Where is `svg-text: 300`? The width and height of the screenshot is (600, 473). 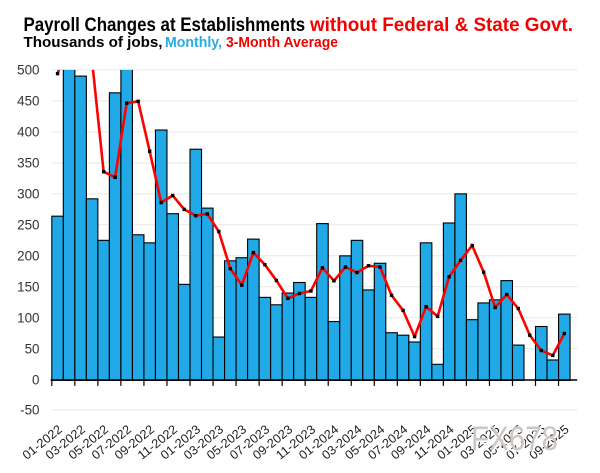 svg-text: 300 is located at coordinates (28, 194).